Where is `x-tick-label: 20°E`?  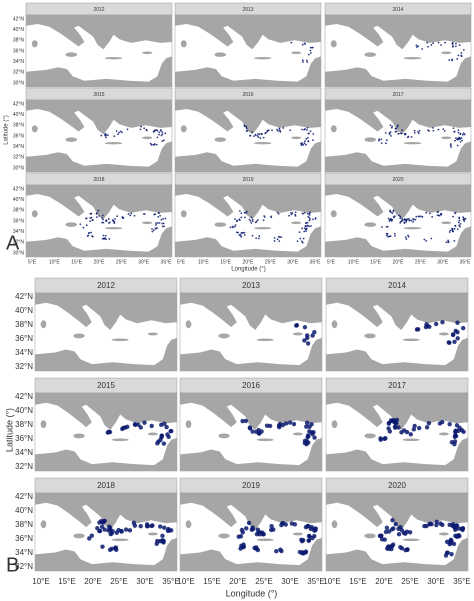
x-tick-label: 20°E is located at coordinates (249, 262).